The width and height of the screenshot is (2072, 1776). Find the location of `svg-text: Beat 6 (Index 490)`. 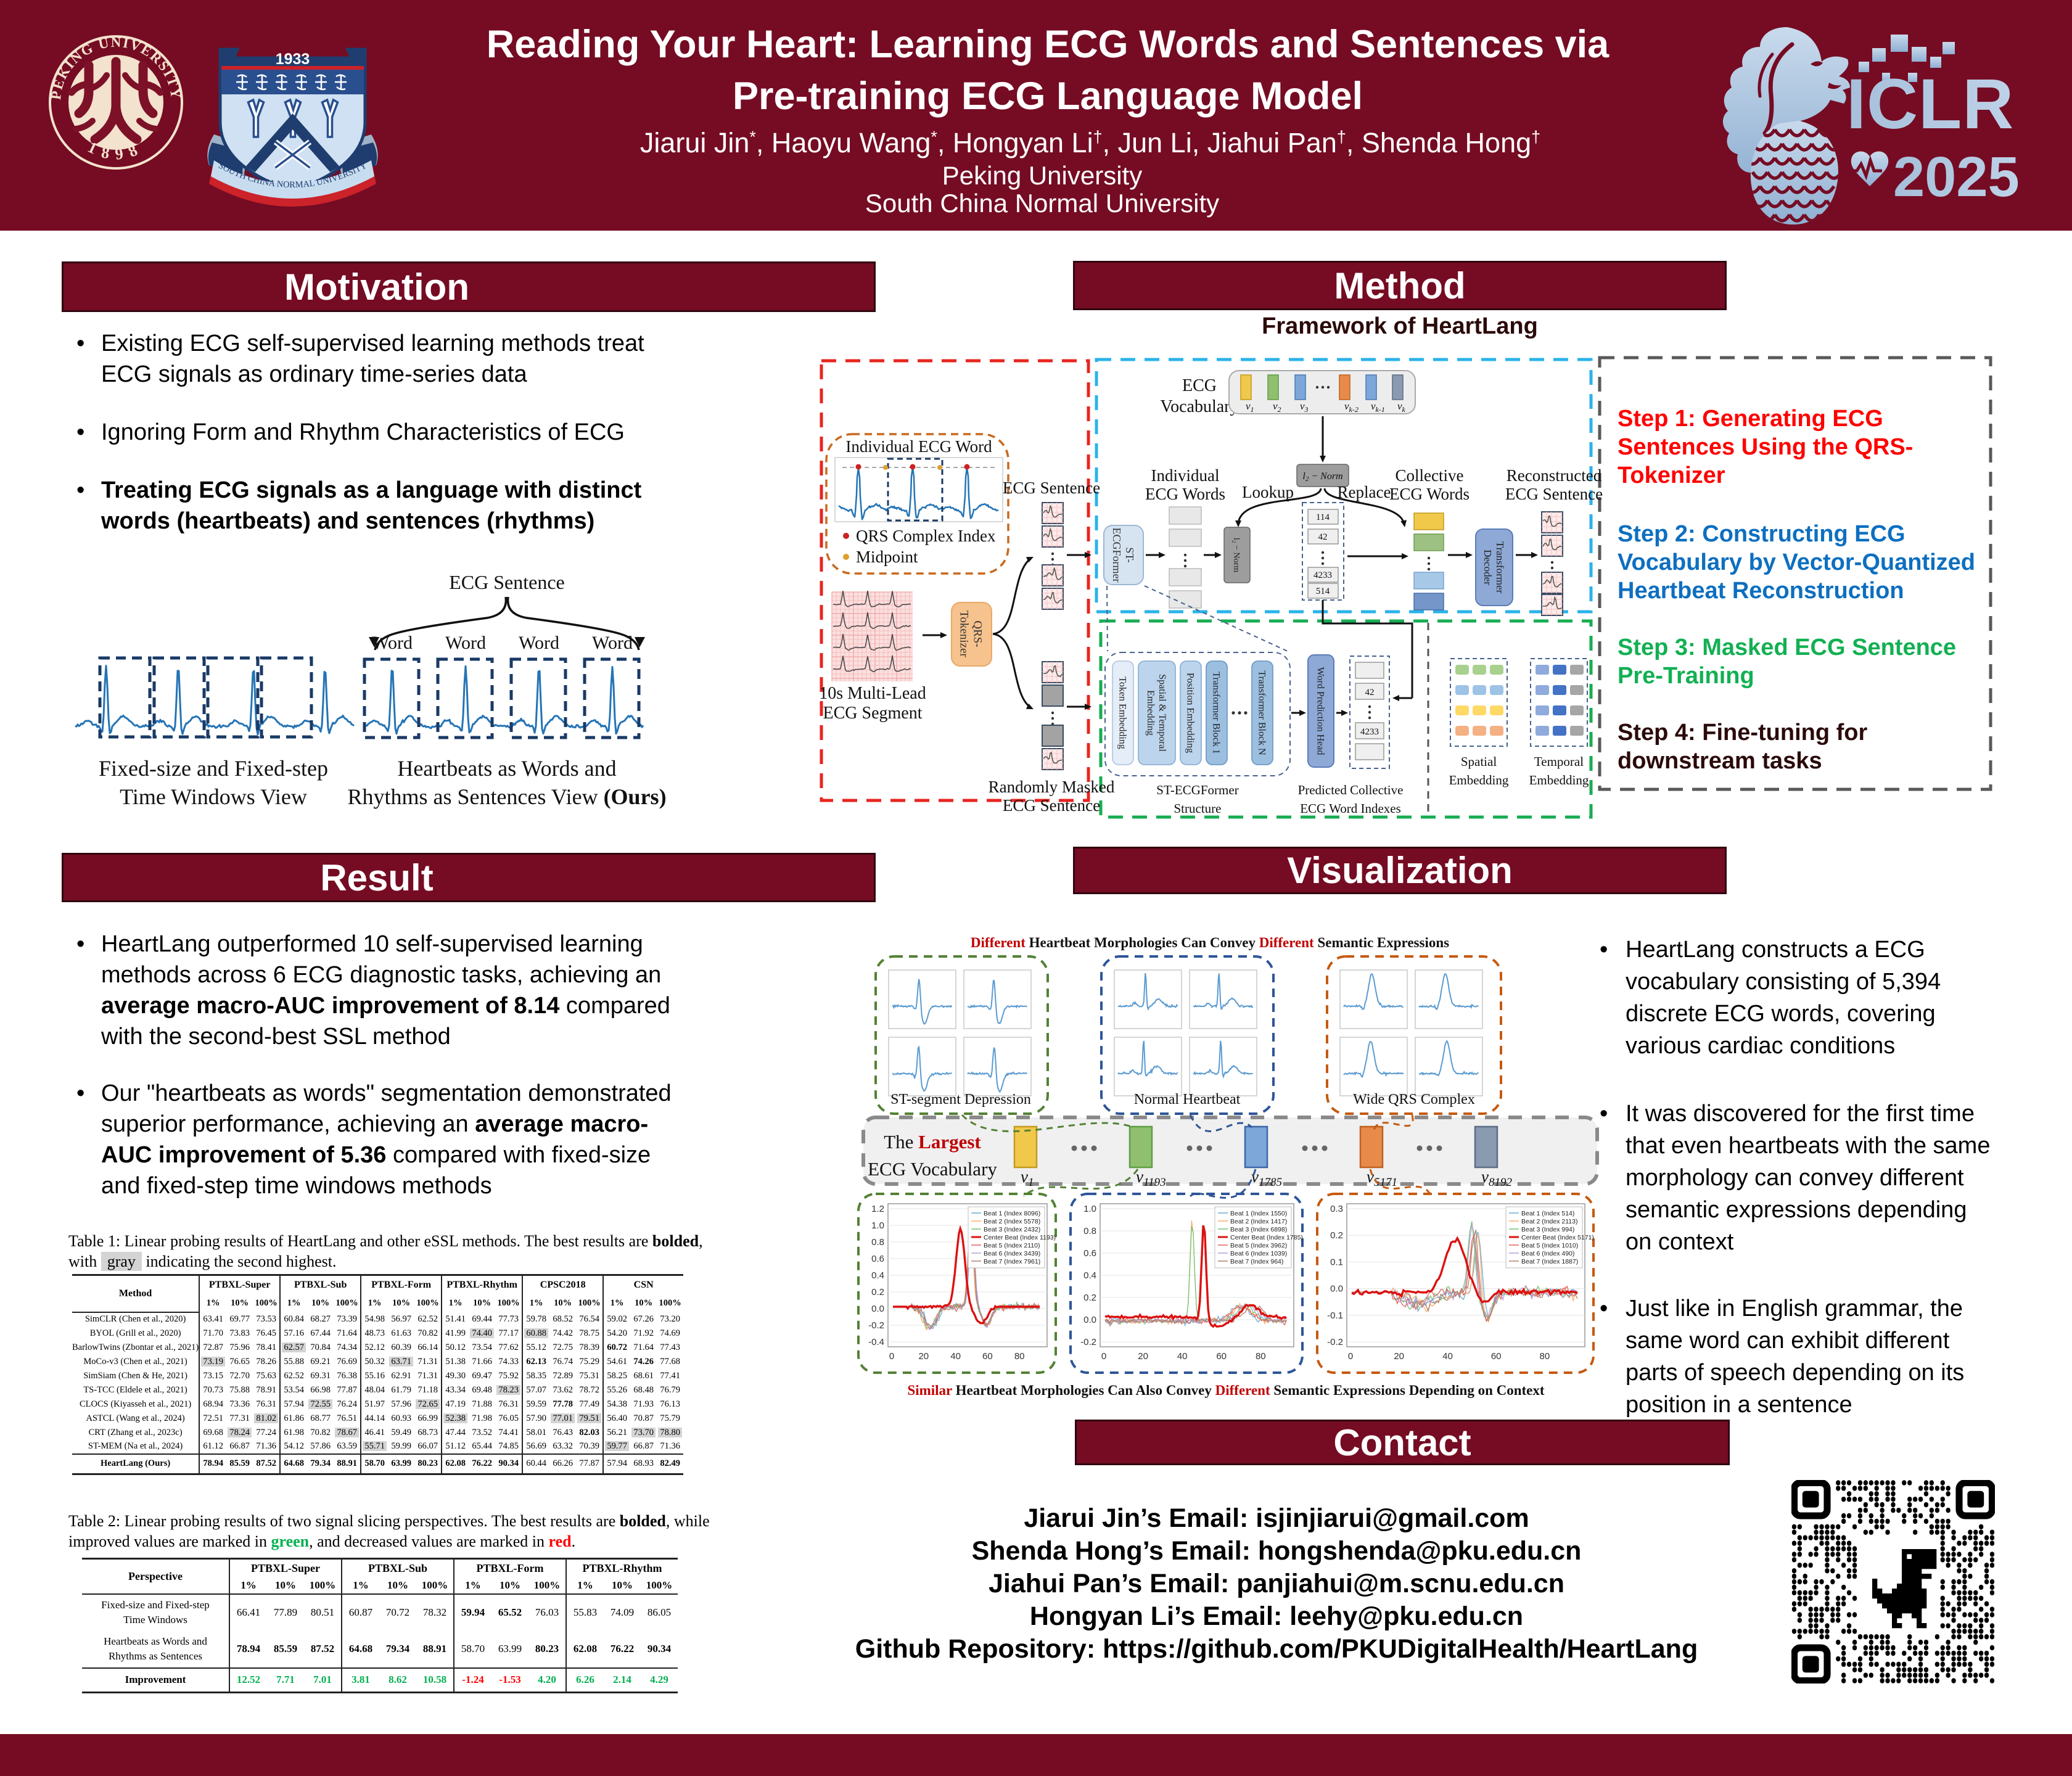

svg-text: Beat 6 (Index 490) is located at coordinates (1548, 1253).